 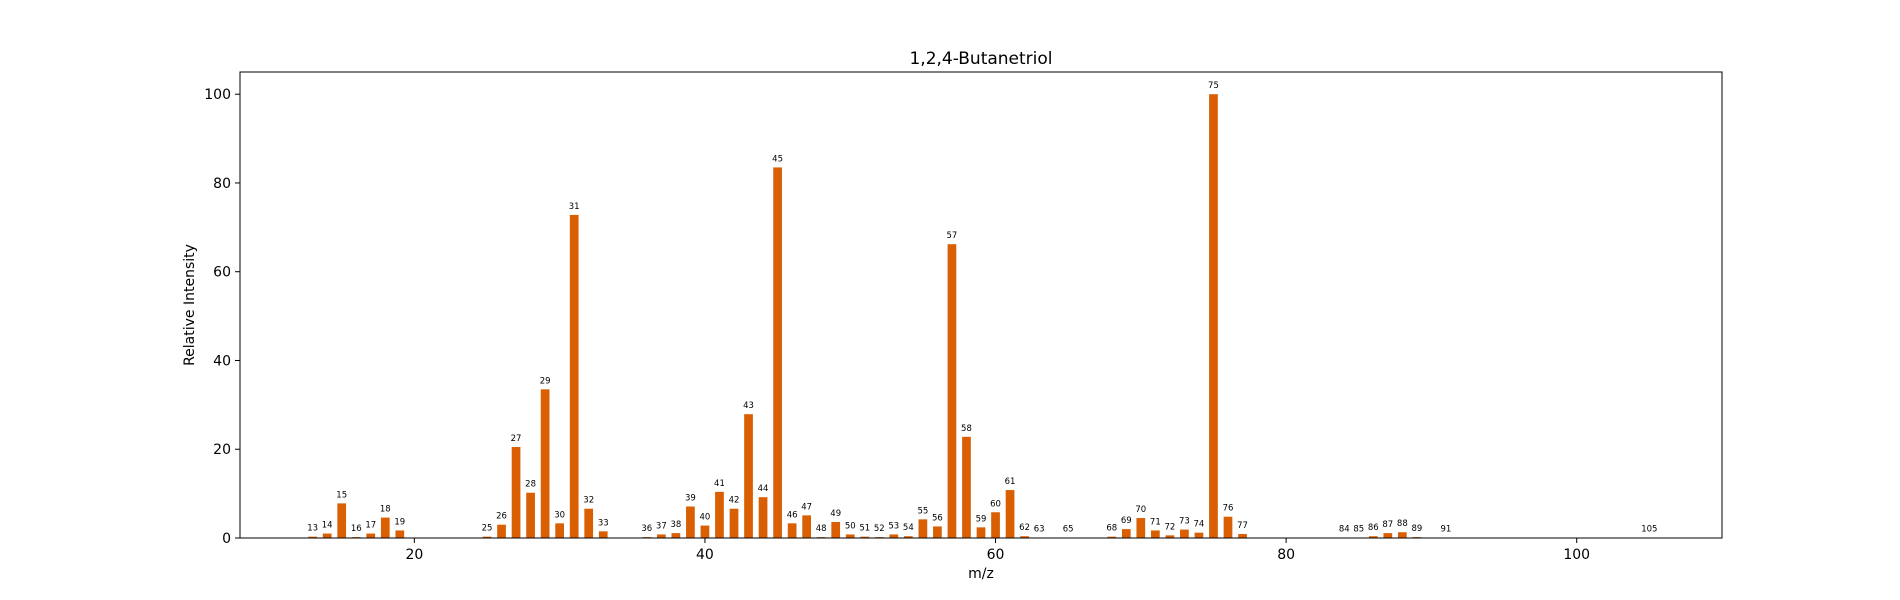 What do you see at coordinates (222, 361) in the screenshot?
I see `y-tick-label: 40` at bounding box center [222, 361].